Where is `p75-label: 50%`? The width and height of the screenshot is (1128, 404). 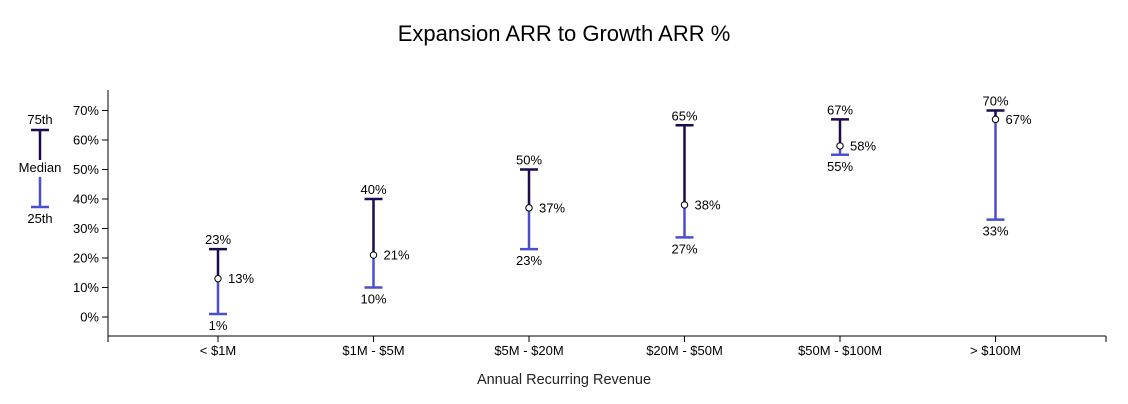
p75-label: 50% is located at coordinates (529, 160).